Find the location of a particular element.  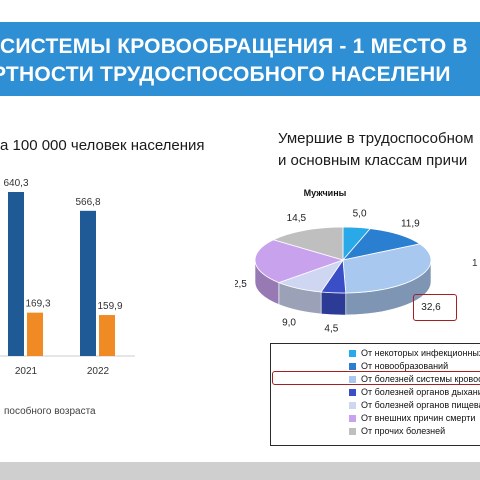

bar-value-label: 640,3 is located at coordinates (15, 183).